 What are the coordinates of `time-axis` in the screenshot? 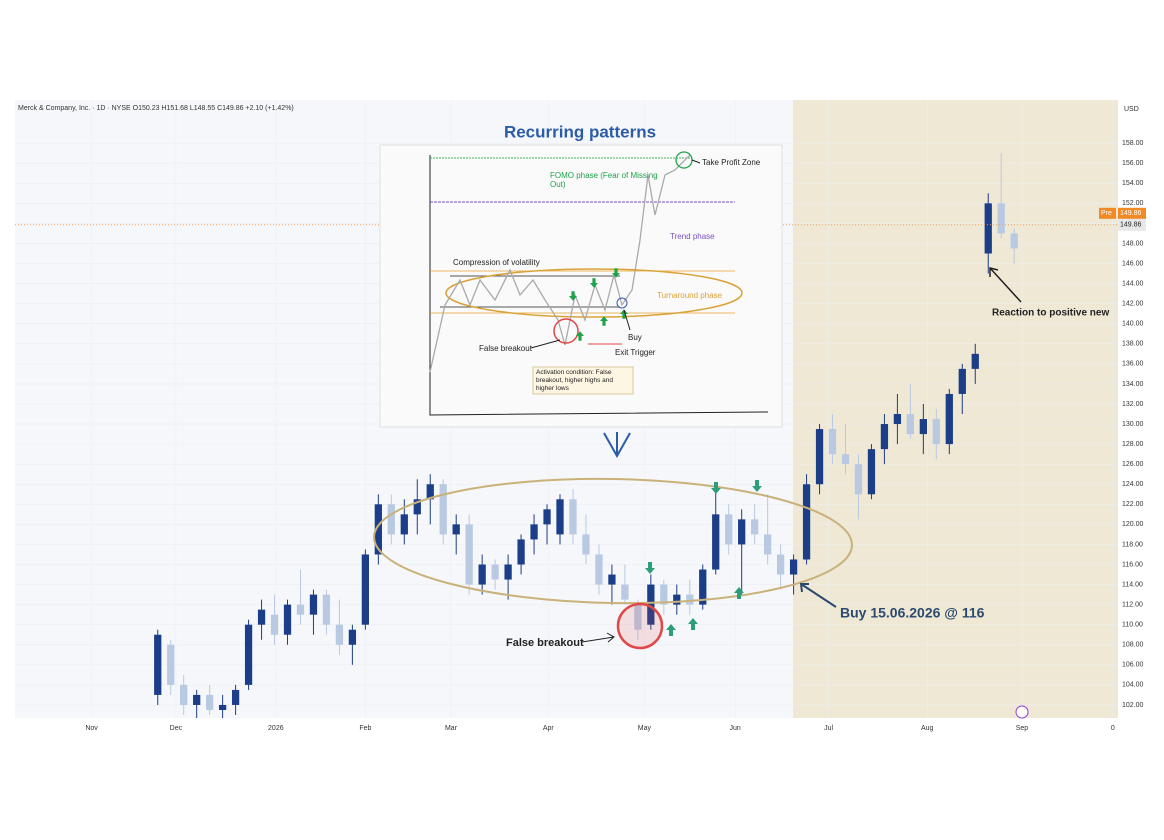 It's located at (582, 728).